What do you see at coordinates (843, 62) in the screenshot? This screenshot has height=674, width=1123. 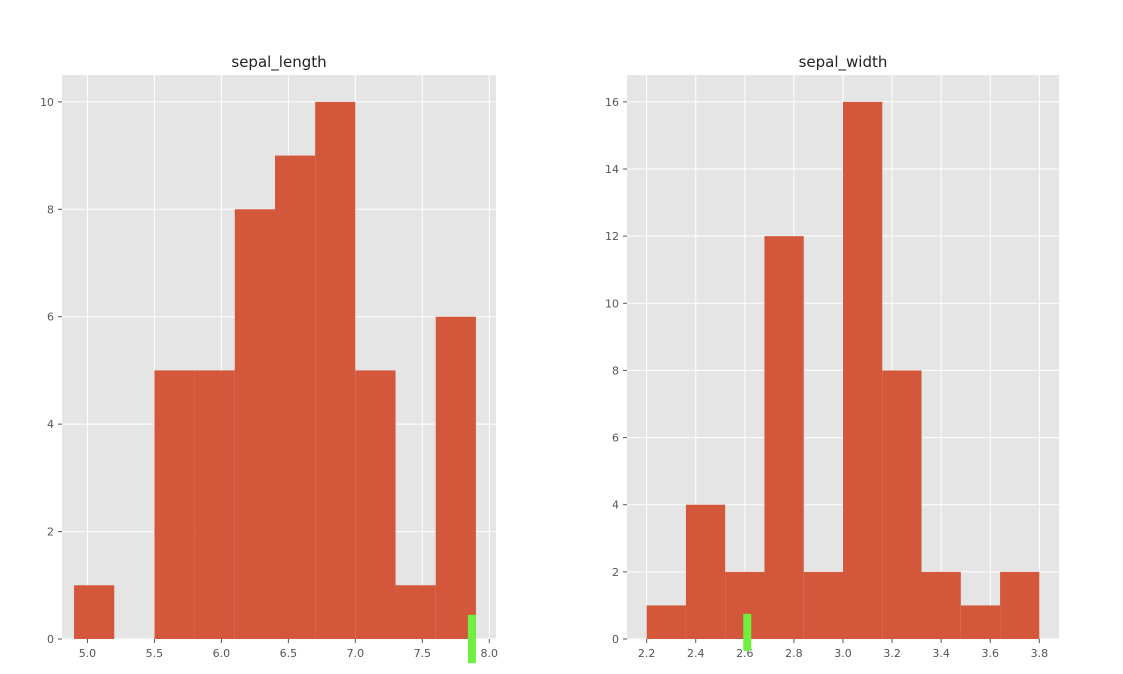 I see `chart-title: sepal_width` at bounding box center [843, 62].